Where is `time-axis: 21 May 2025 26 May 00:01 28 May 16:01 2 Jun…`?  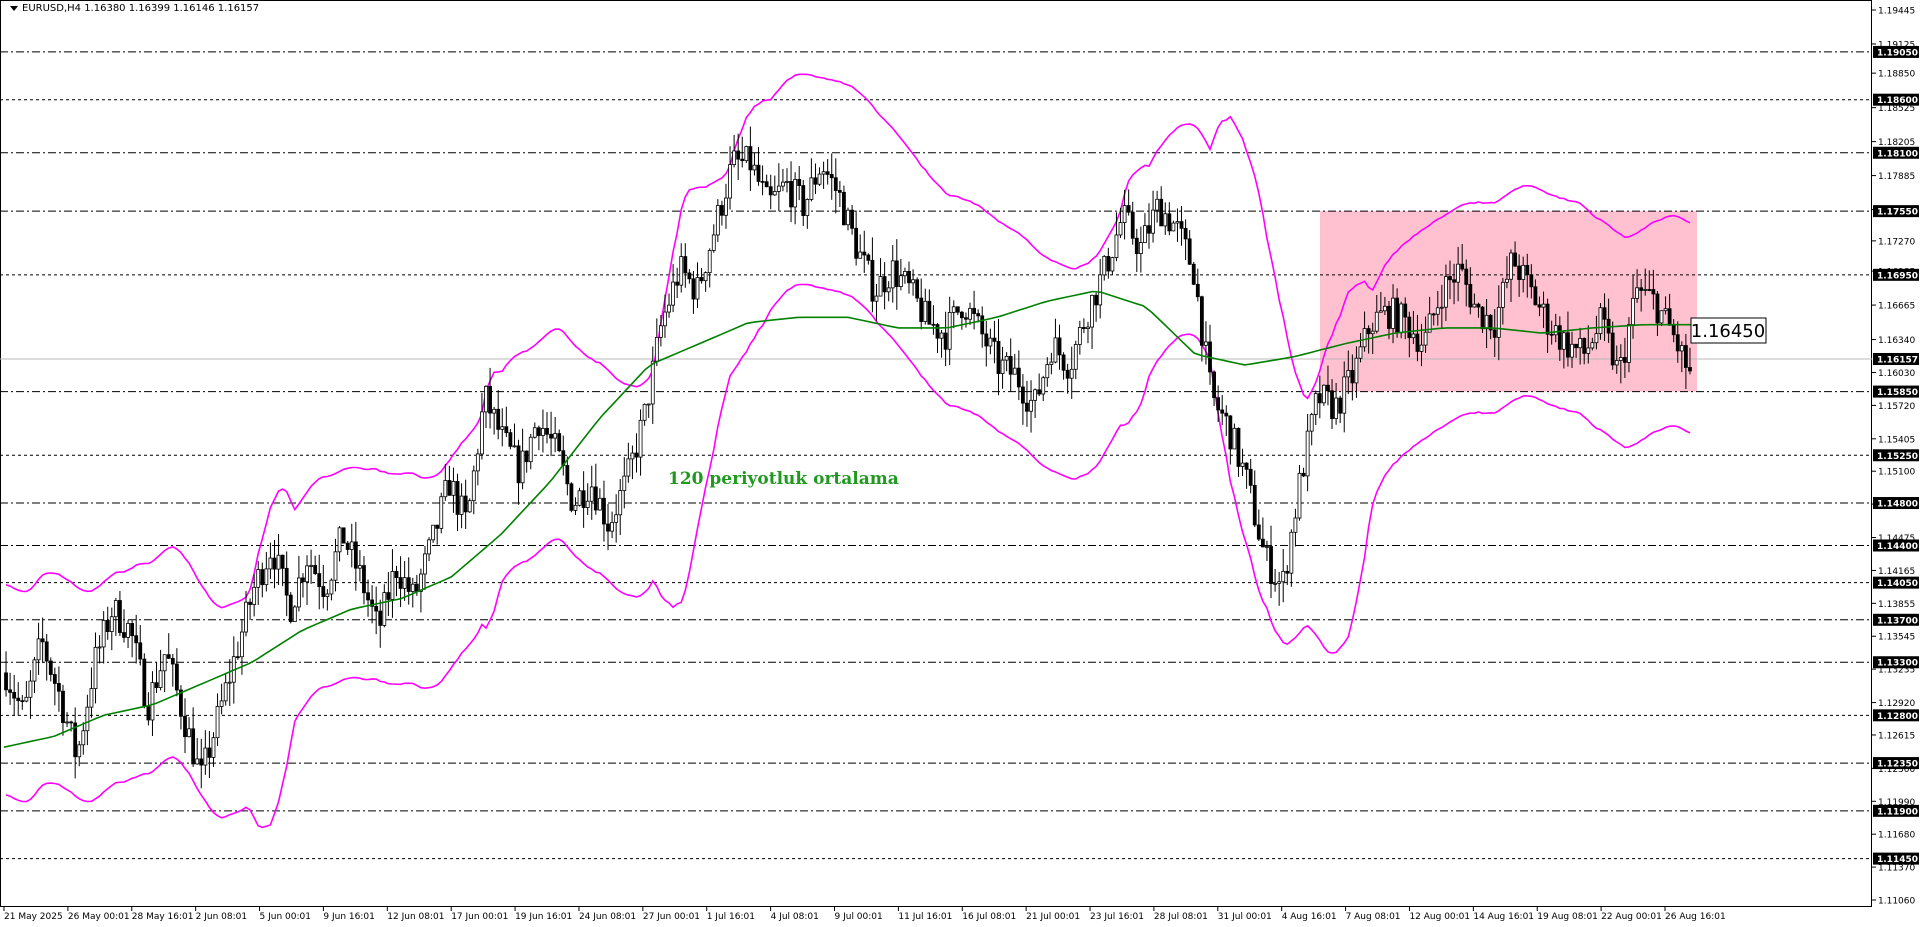 time-axis: 21 May 2025 26 May 00:01 28 May 16:01 2 Jun… is located at coordinates (864, 914).